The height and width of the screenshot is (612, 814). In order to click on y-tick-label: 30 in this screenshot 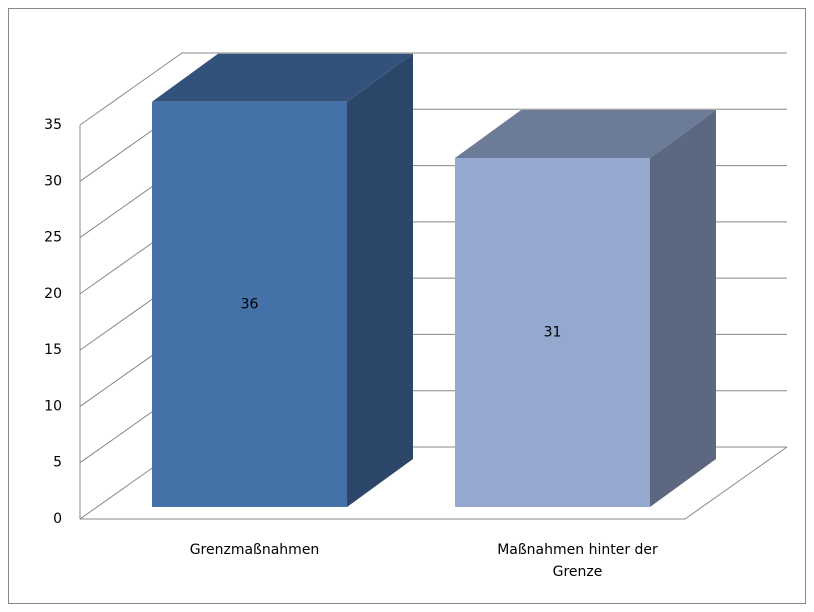, I will do `click(53, 181)`.